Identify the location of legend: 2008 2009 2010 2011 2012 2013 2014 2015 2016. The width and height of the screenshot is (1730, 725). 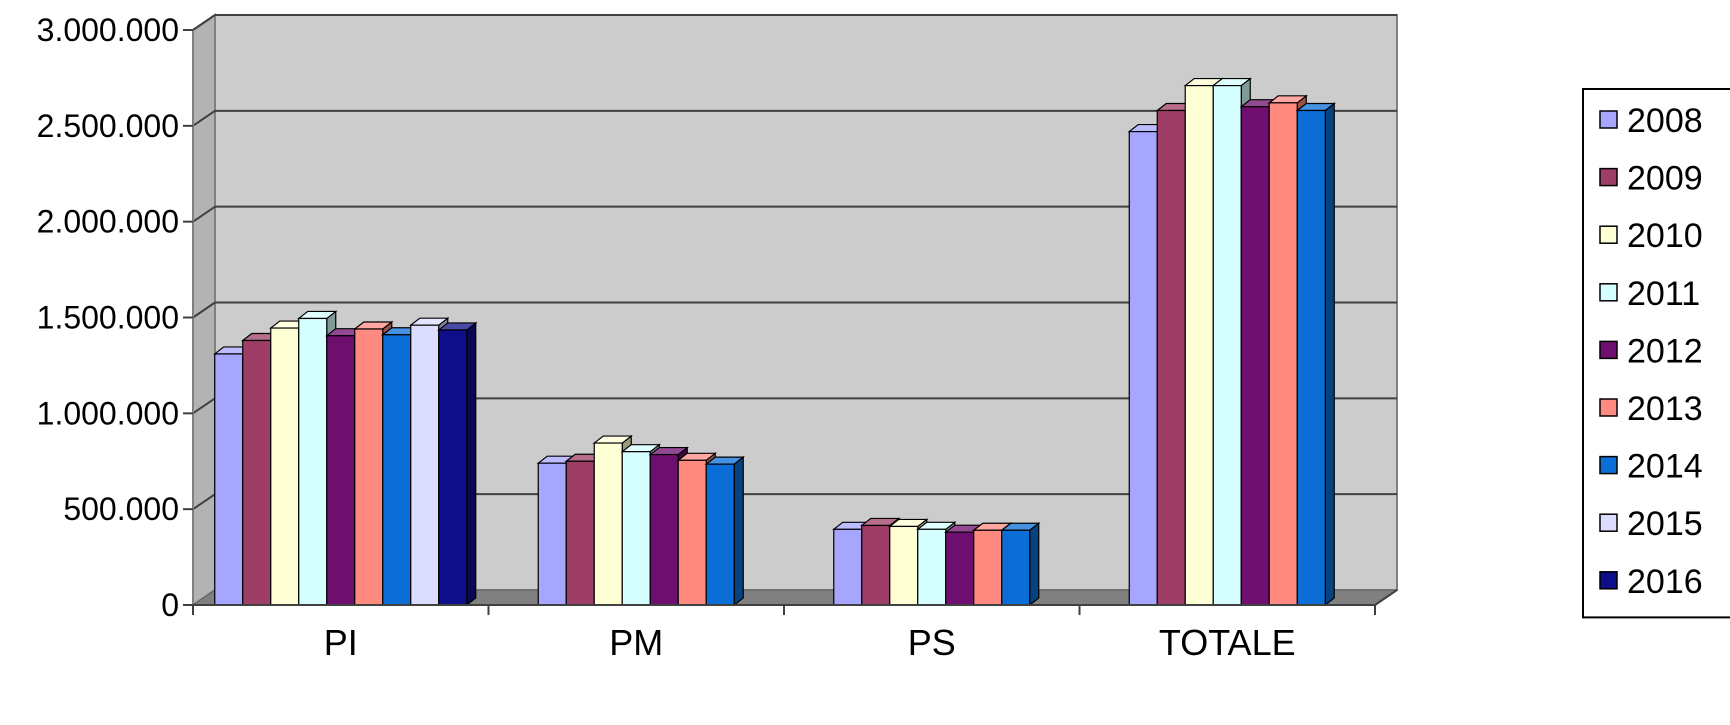
(1656, 353).